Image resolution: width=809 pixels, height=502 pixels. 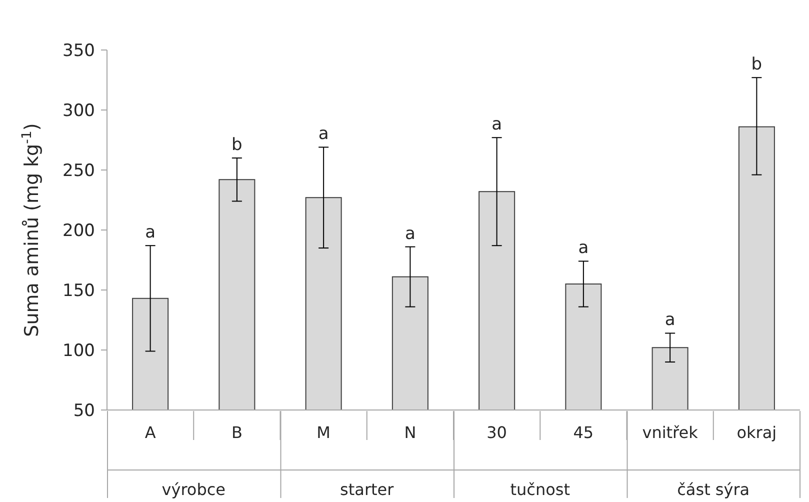 I want to click on text: výrobce, so click(x=194, y=489).